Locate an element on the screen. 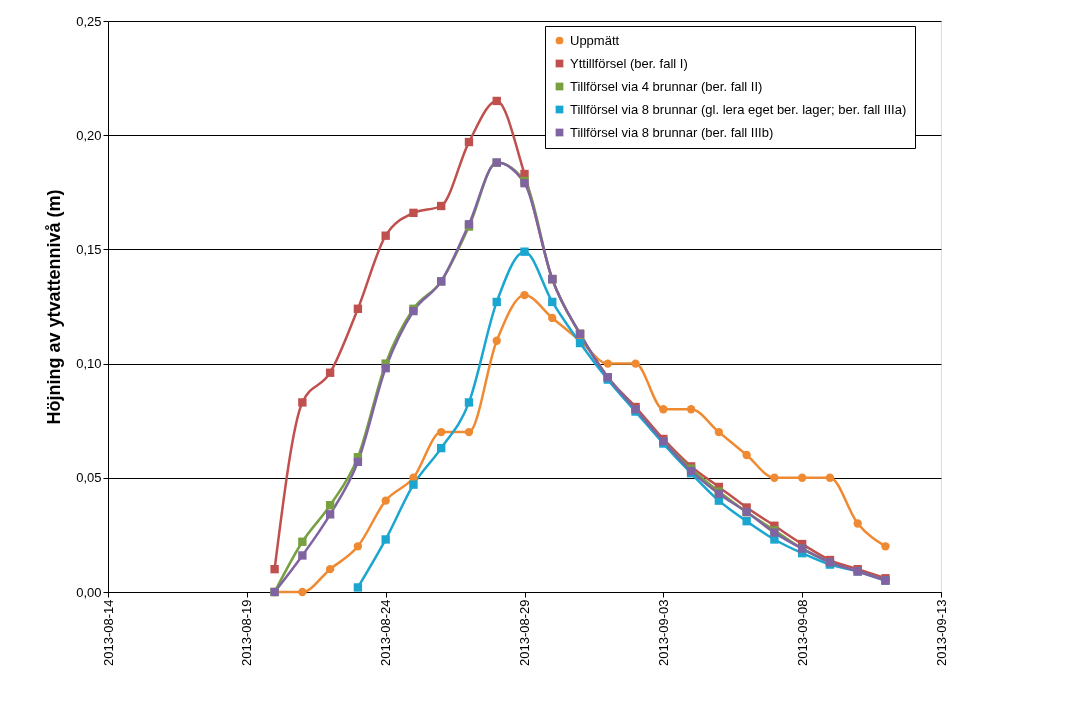 The width and height of the screenshot is (1075, 702). x-tick-label: 2013-09-08 is located at coordinates (802, 632).